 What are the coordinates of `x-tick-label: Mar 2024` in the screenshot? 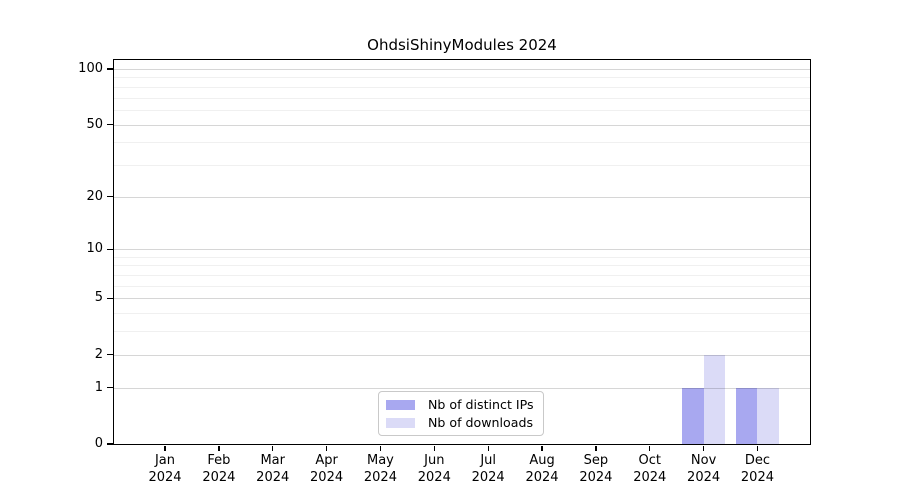 It's located at (272, 469).